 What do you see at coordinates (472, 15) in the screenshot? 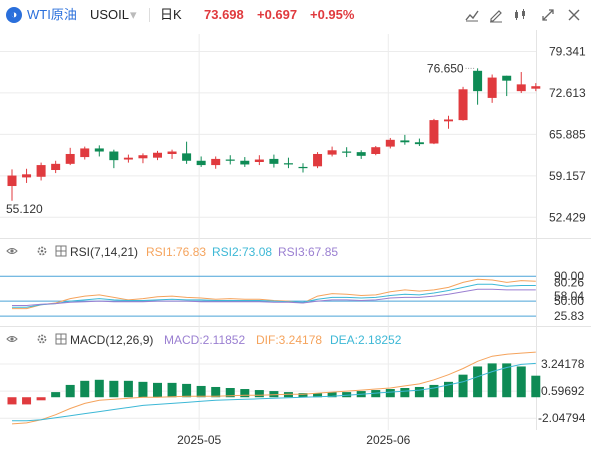
I see `candle-style-icon` at bounding box center [472, 15].